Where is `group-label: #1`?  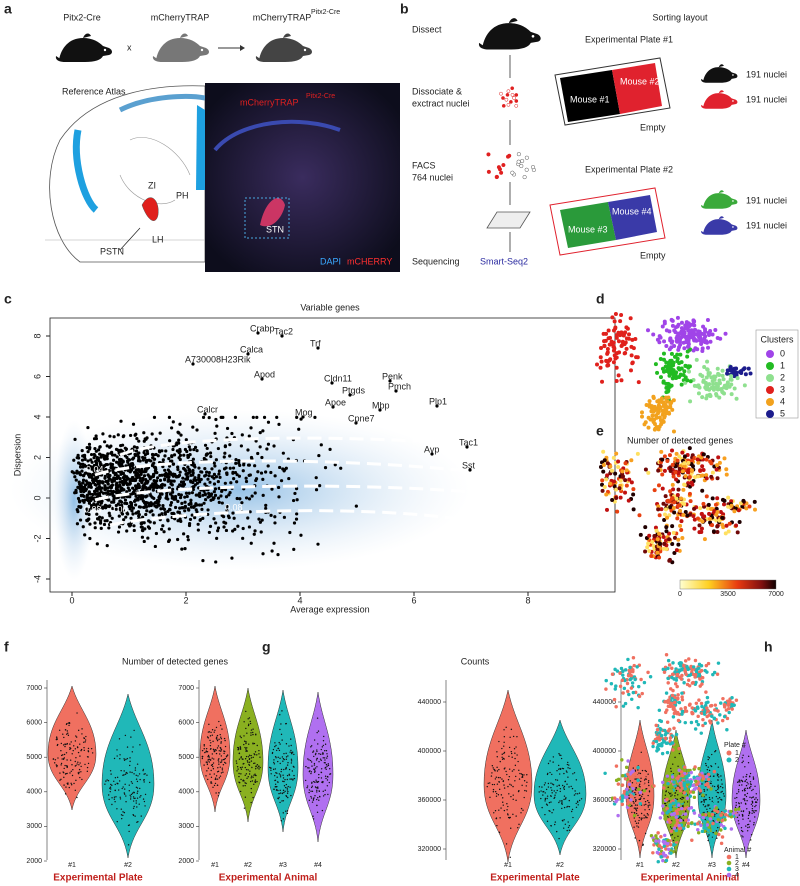
group-label: #1 is located at coordinates (640, 865).